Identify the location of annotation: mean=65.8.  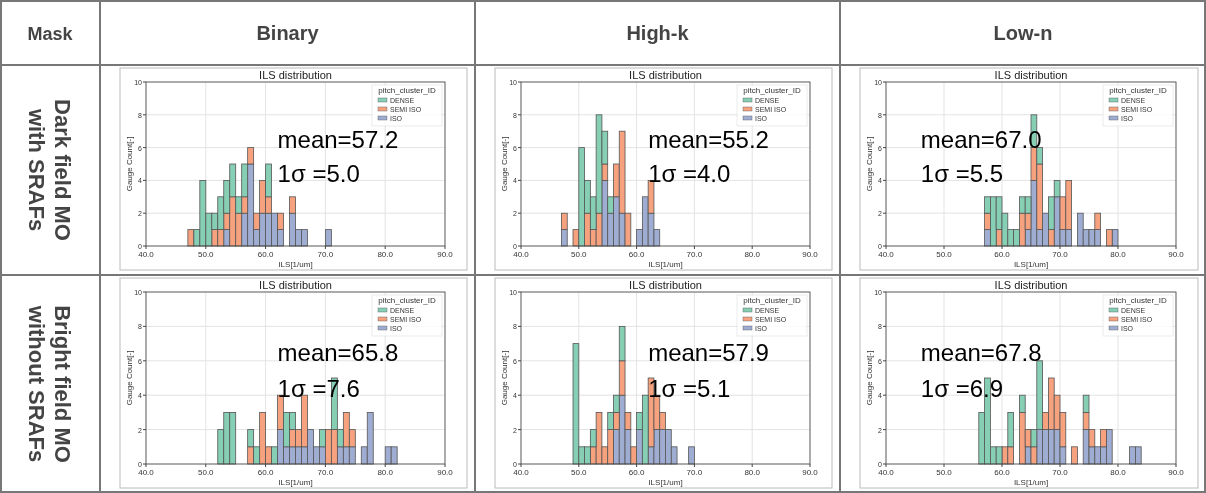
(338, 352).